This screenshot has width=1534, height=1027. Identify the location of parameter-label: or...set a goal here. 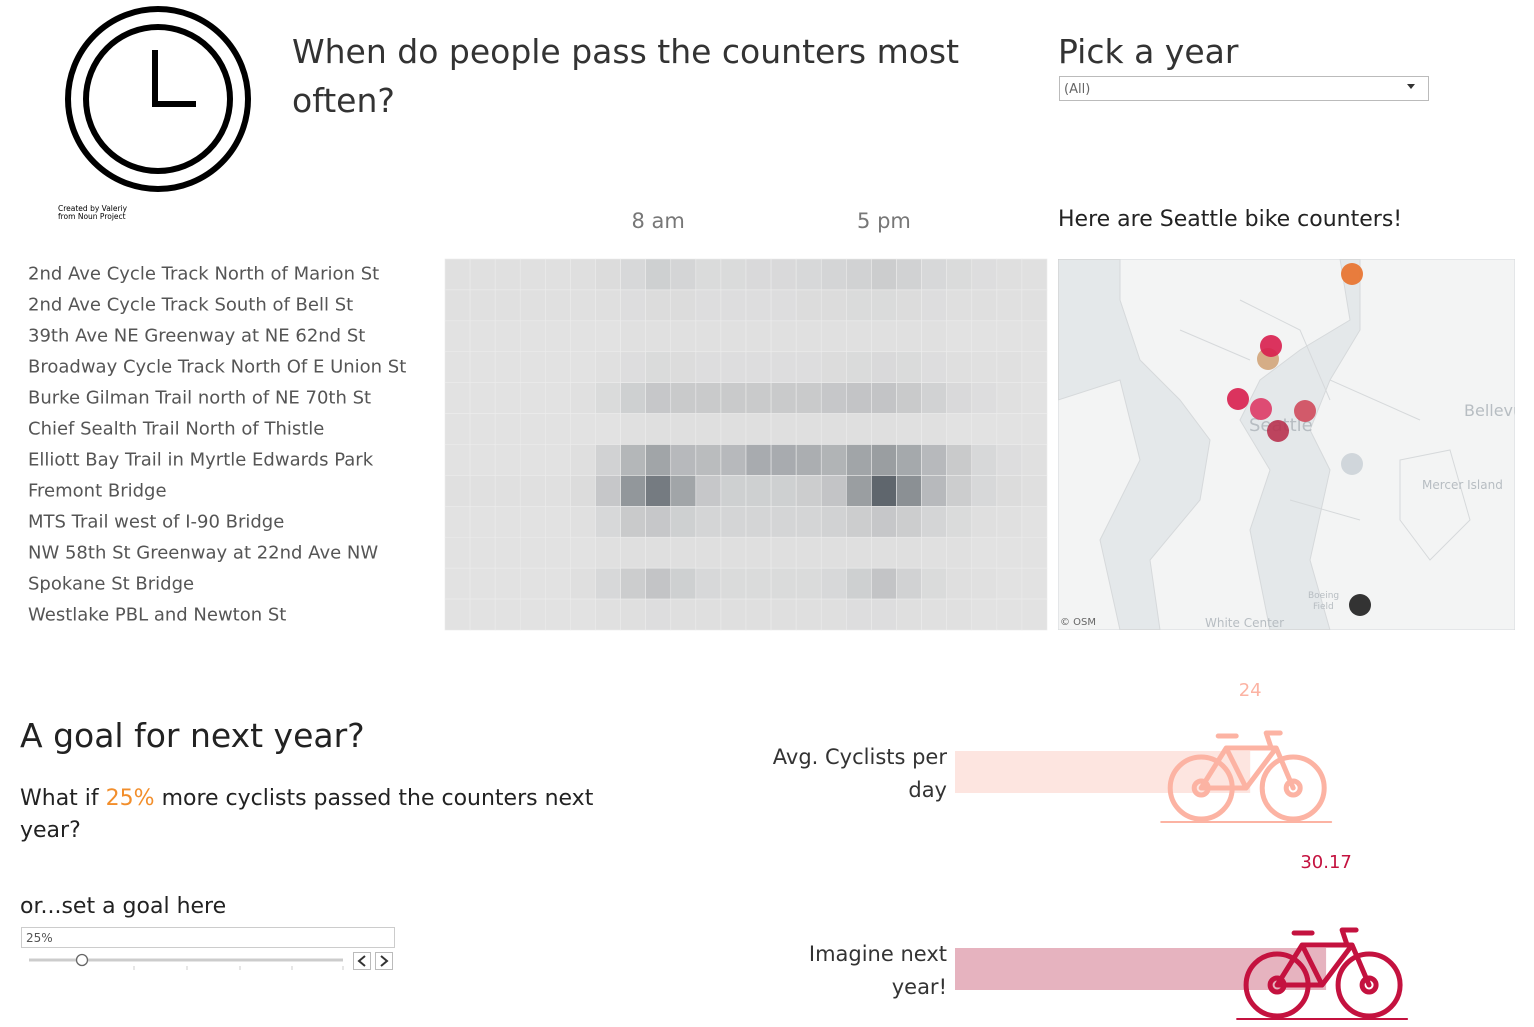
(123, 906).